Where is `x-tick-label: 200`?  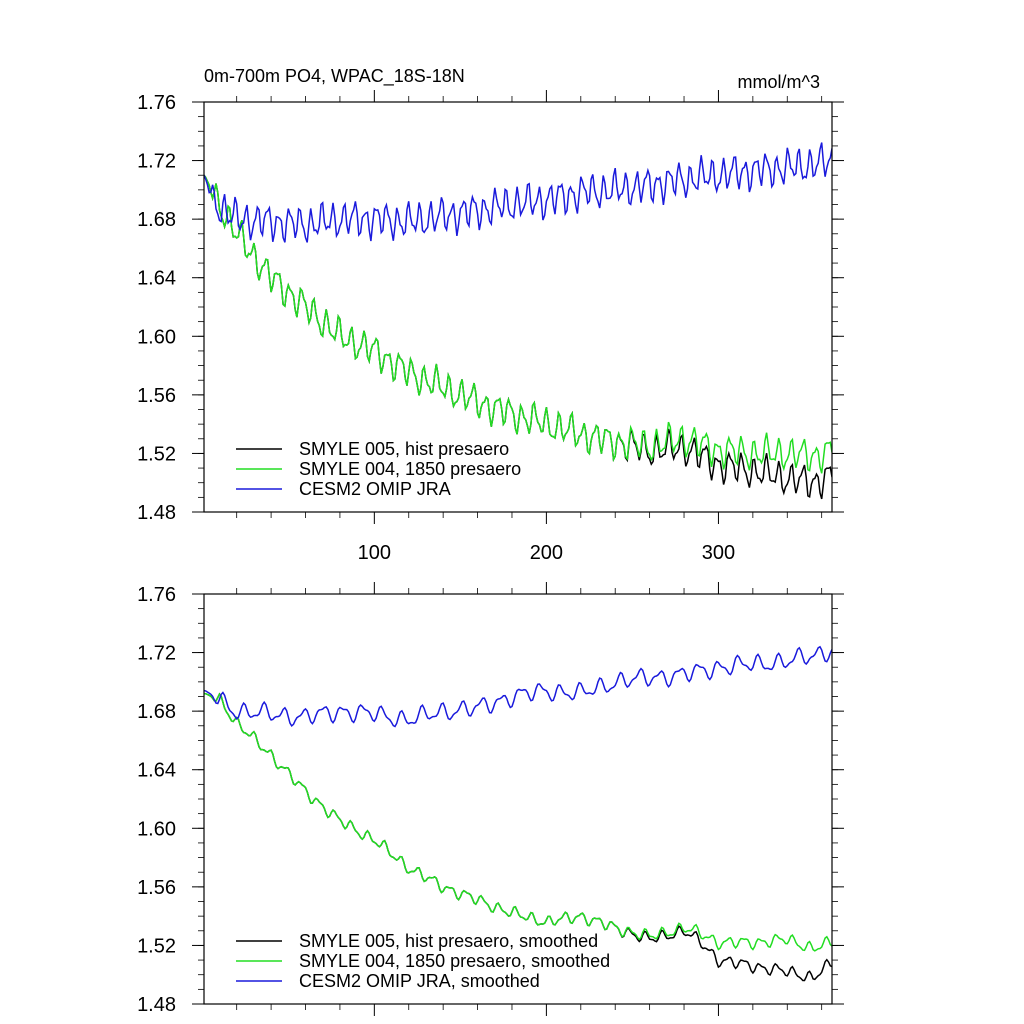 x-tick-label: 200 is located at coordinates (546, 553).